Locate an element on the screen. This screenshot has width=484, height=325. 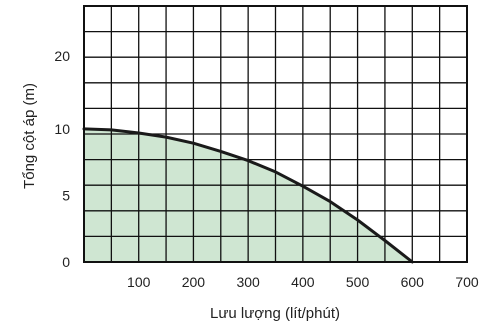
y-tick-label: 0 is located at coordinates (66, 262).